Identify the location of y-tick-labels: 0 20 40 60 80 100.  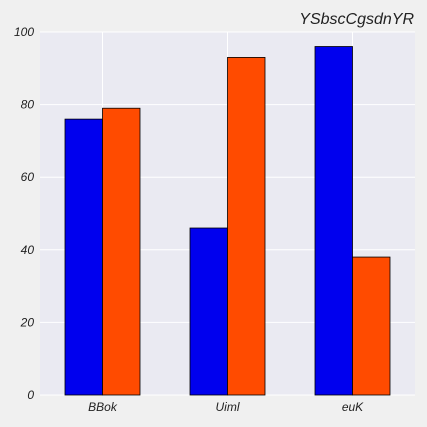
(24, 213).